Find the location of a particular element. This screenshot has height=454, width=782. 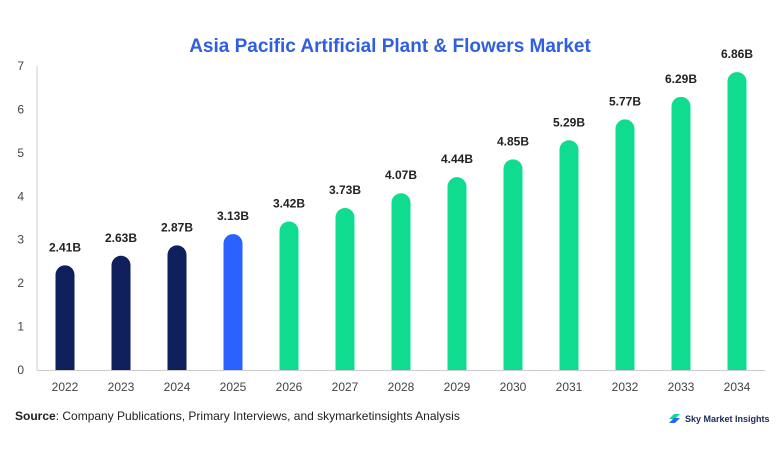

x-tick-label-2029: 2029 is located at coordinates (457, 387).